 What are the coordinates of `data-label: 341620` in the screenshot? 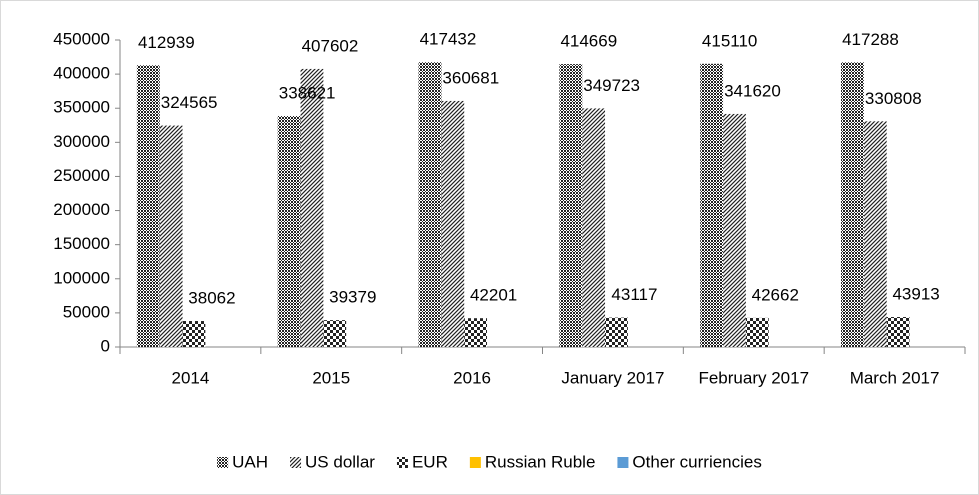 It's located at (752, 90).